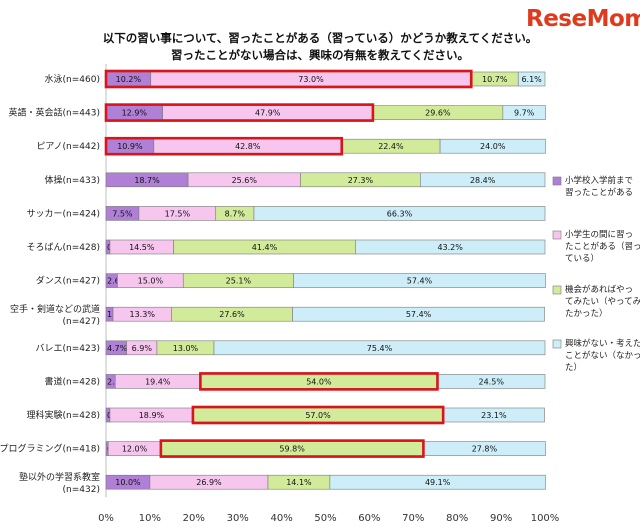  What do you see at coordinates (151, 281) in the screenshot?
I see `data-label: 15.0%` at bounding box center [151, 281].